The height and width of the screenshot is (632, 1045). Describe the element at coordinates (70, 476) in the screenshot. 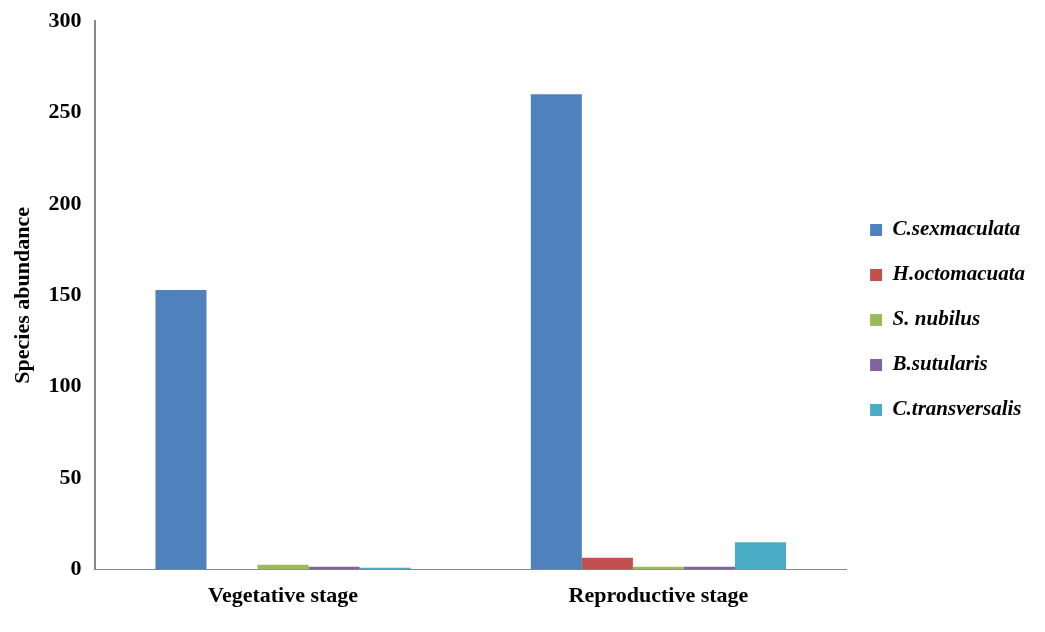

I see `y-tick-label: 50` at that location.